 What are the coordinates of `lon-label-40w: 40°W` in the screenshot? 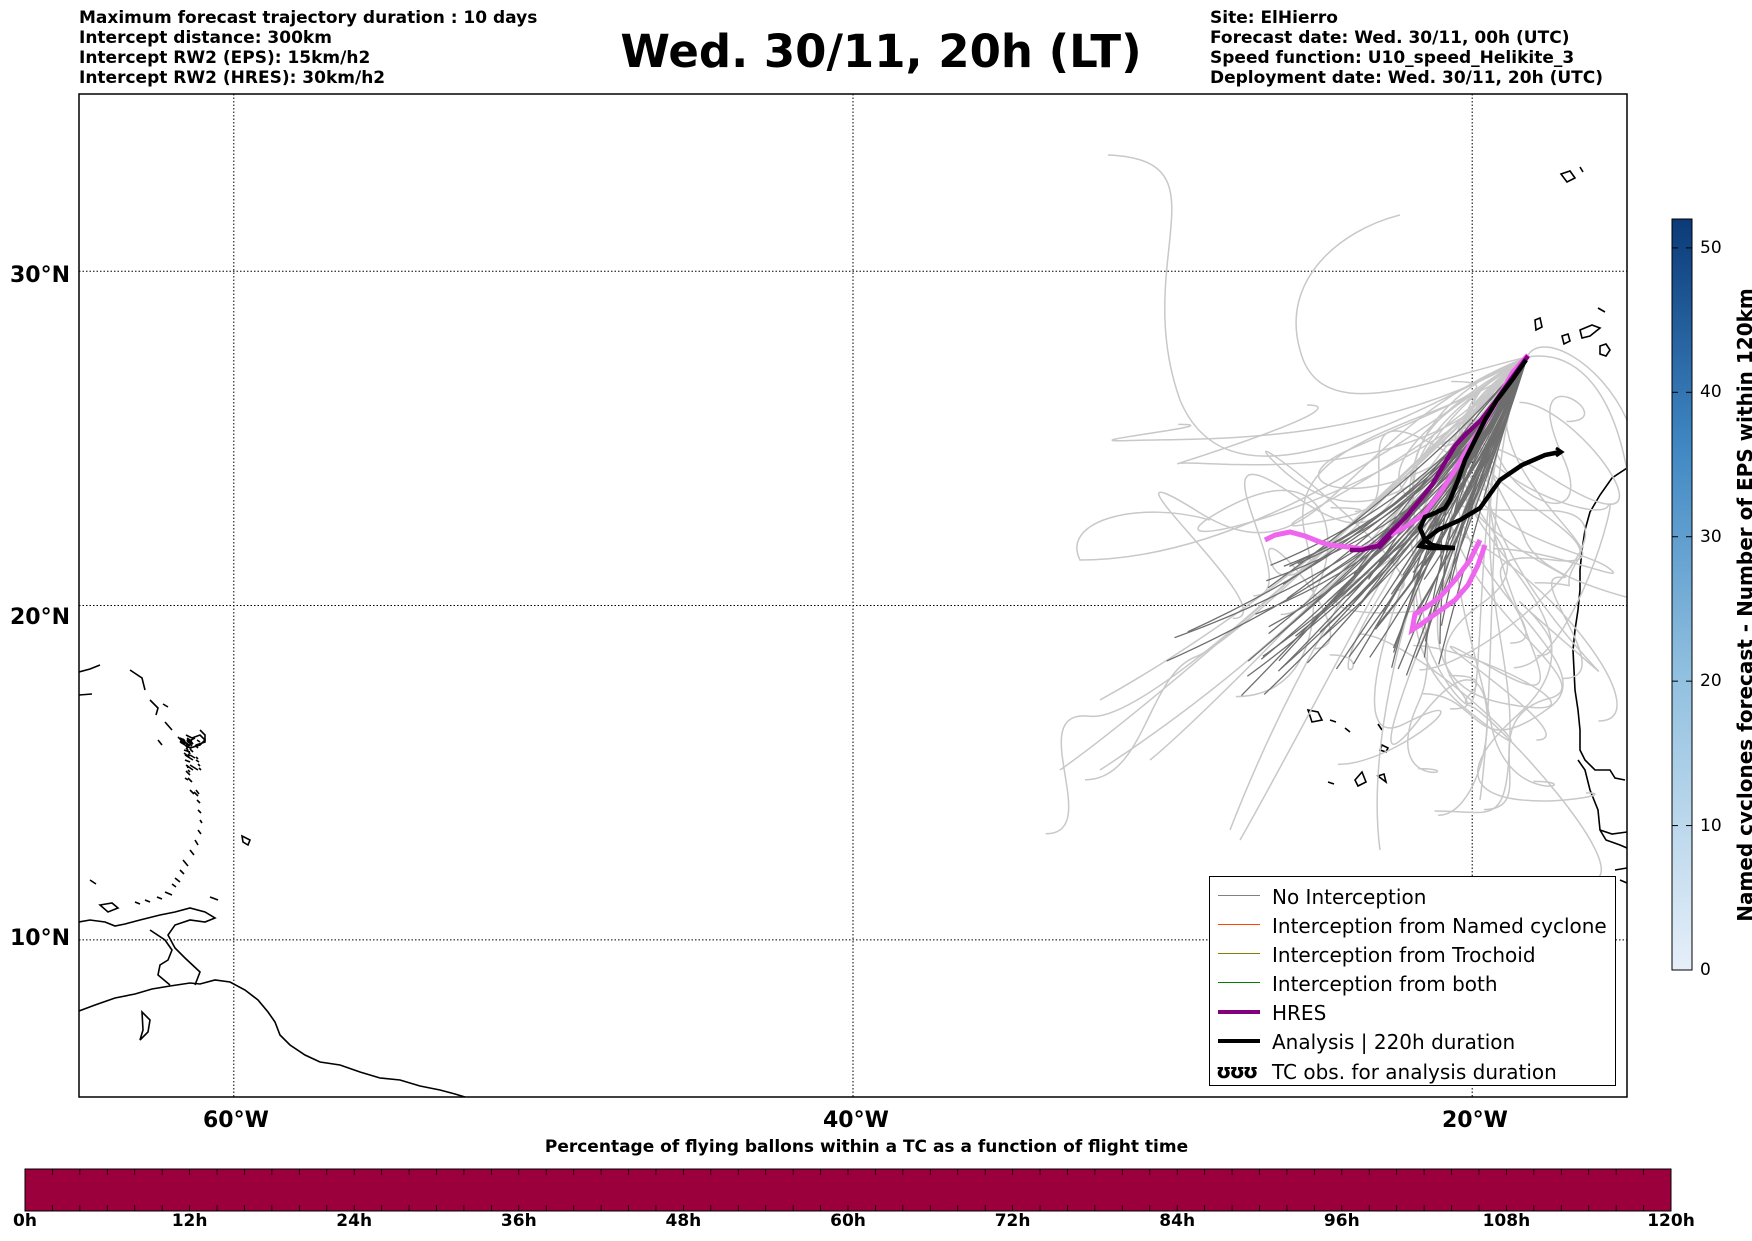 It's located at (856, 1120).